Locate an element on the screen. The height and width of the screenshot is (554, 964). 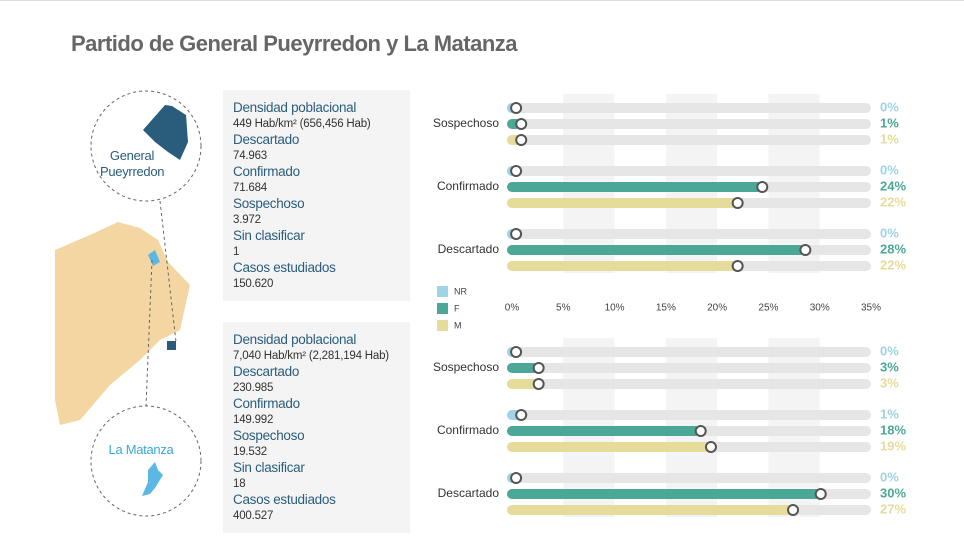
place-name: General Pueyrredon is located at coordinates (132, 163).